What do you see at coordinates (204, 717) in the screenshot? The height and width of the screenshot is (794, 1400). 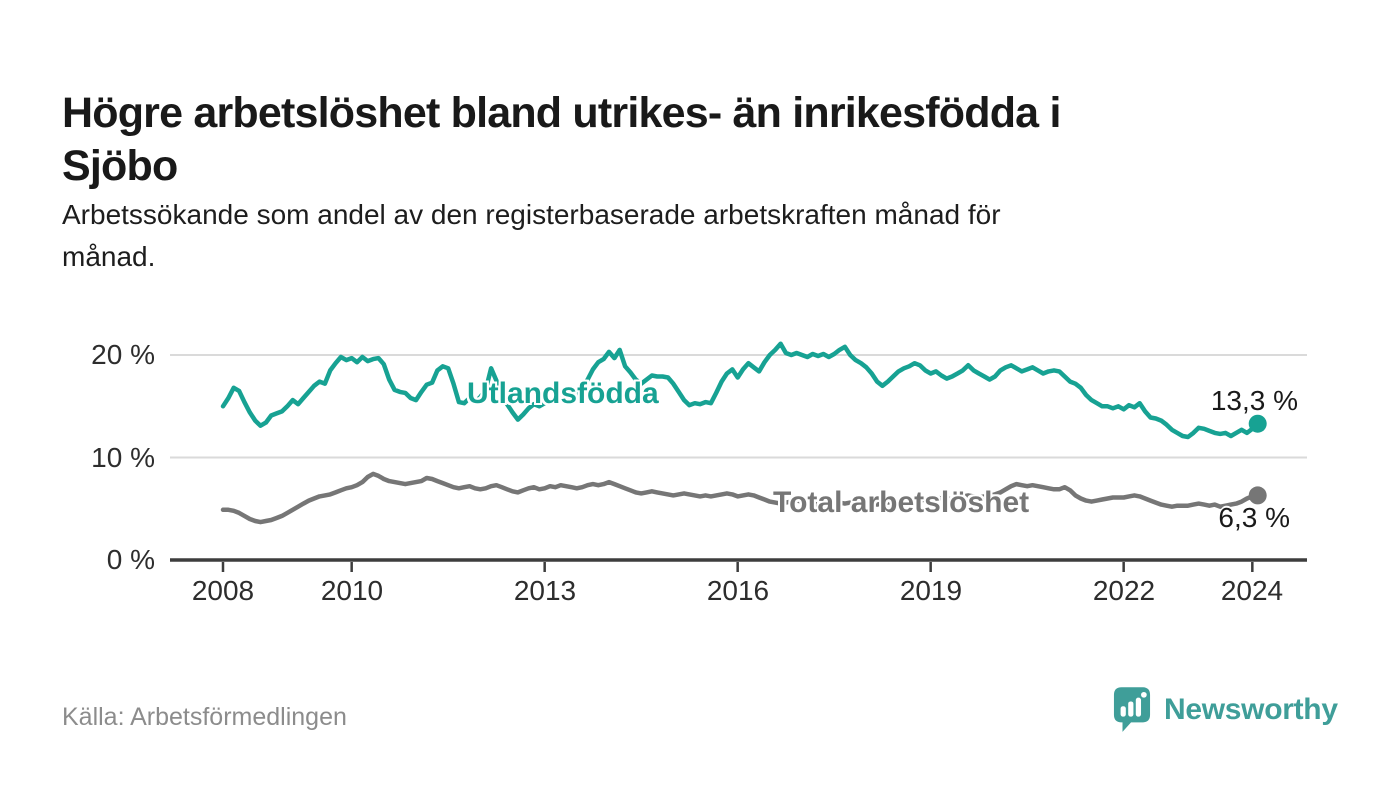 I see `source-attribution: Källa: Arbetsförmedlingen` at bounding box center [204, 717].